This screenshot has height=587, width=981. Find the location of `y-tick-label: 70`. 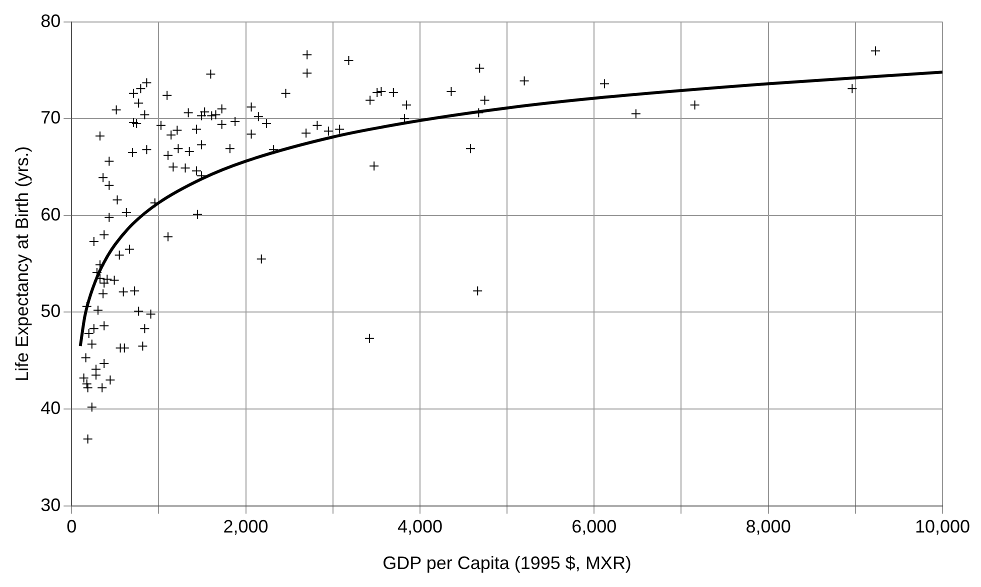

y-tick-label: 70 is located at coordinates (50, 118).